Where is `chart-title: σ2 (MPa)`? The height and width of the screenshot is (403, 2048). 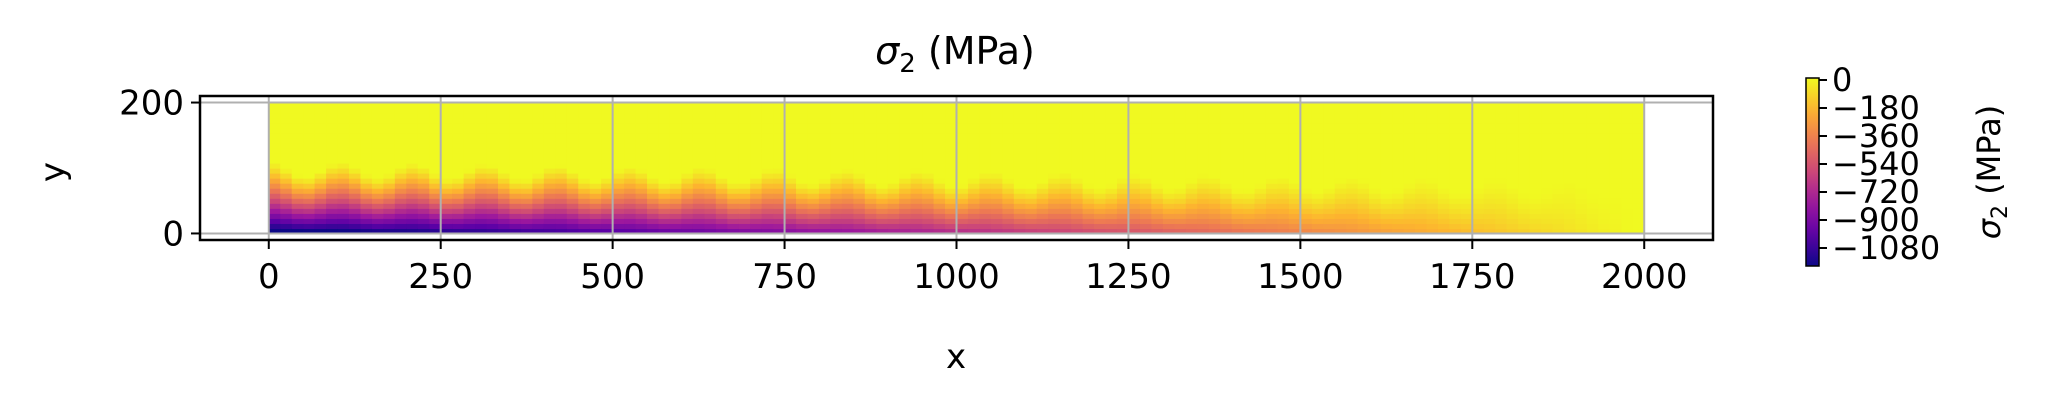
chart-title: σ2 (MPa) is located at coordinates (955, 54).